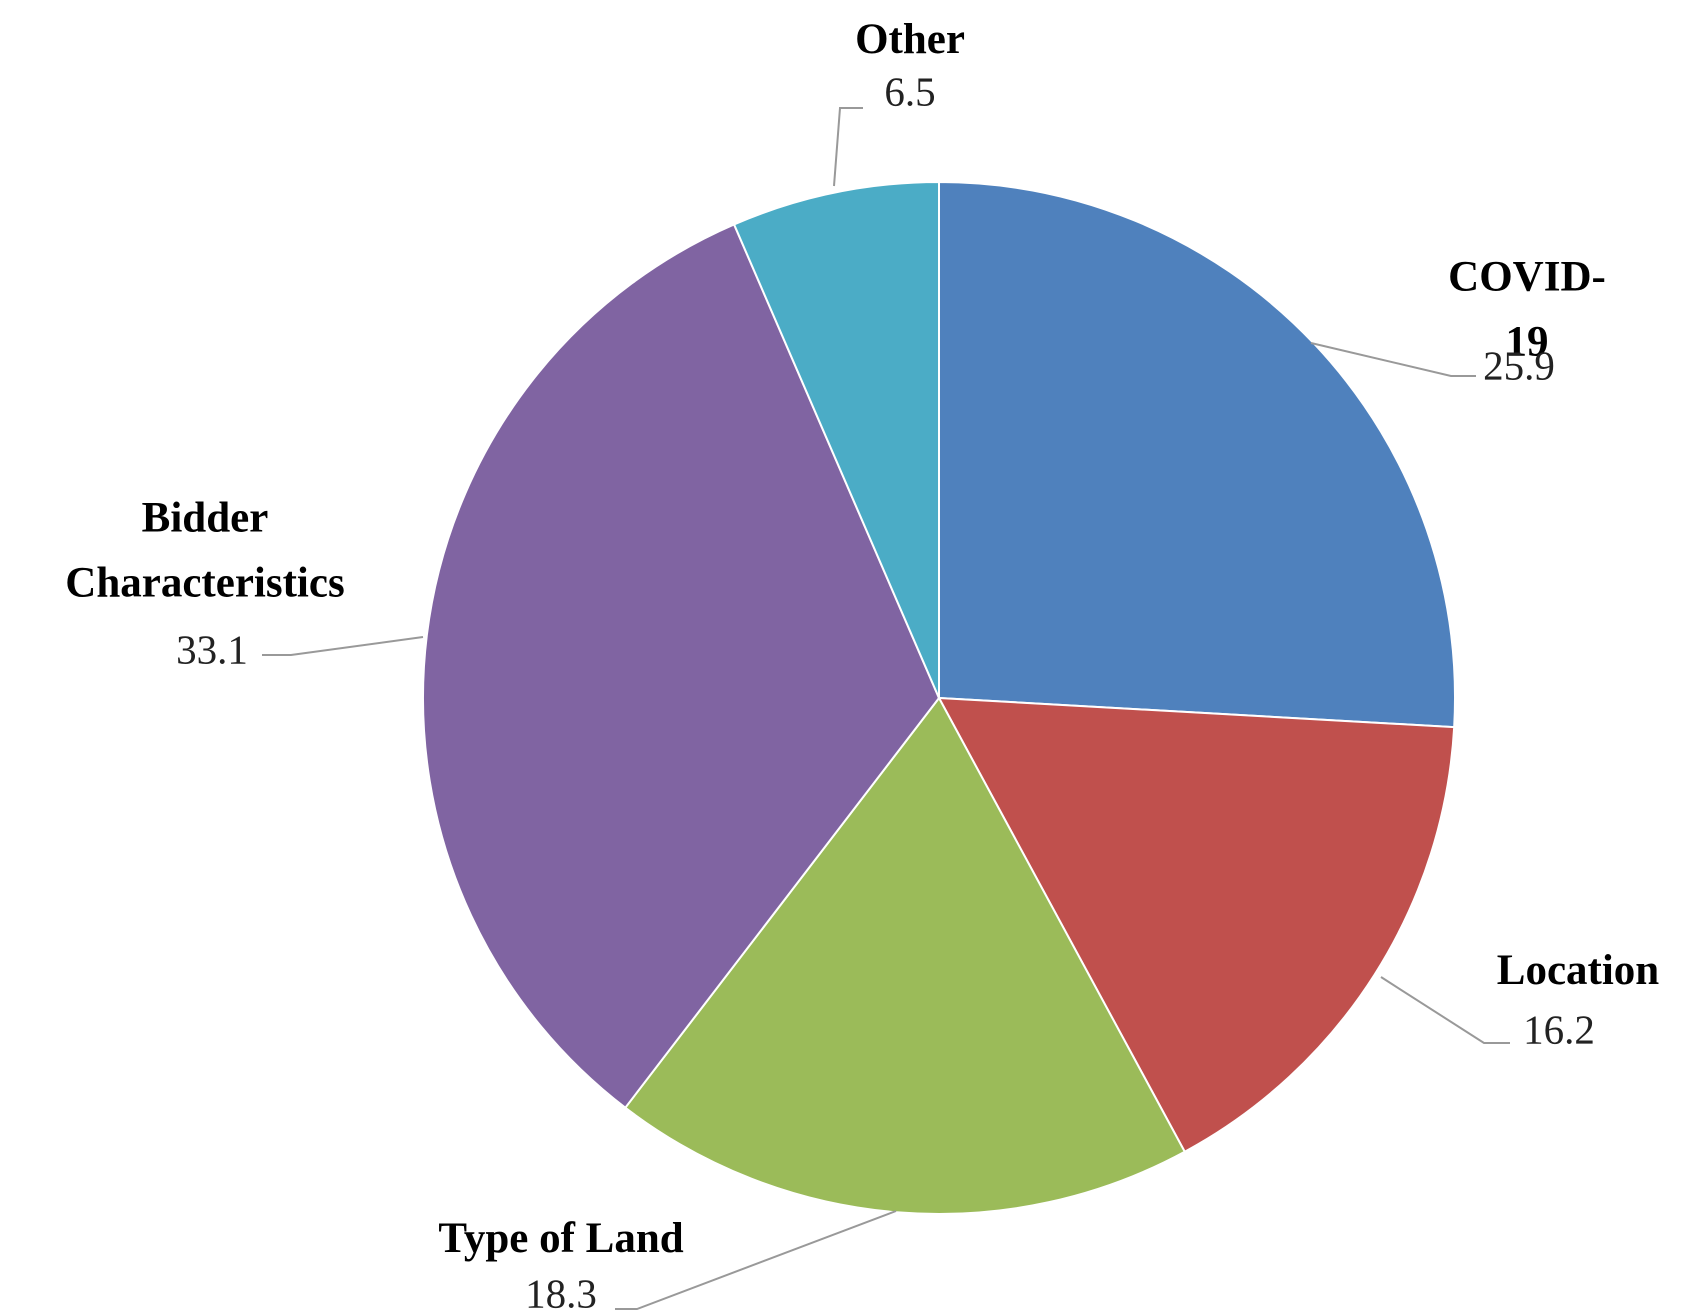  What do you see at coordinates (561, 1292) in the screenshot?
I see `value-label: 18.3` at bounding box center [561, 1292].